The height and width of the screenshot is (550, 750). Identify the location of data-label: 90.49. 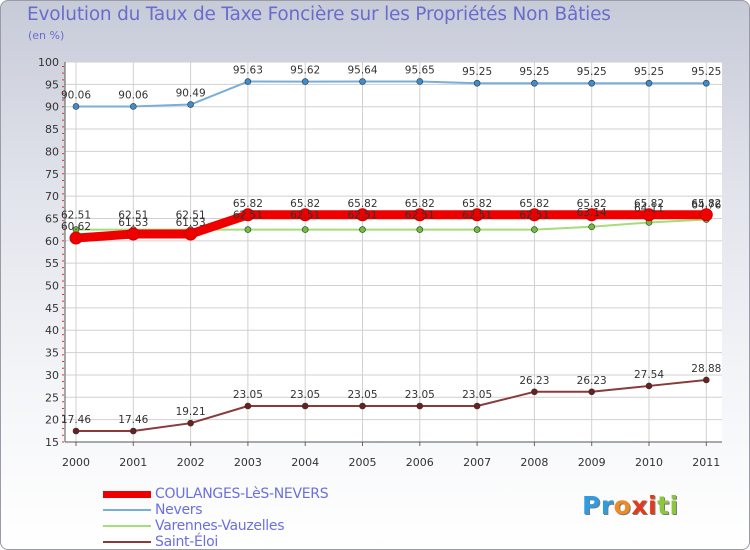
(191, 94).